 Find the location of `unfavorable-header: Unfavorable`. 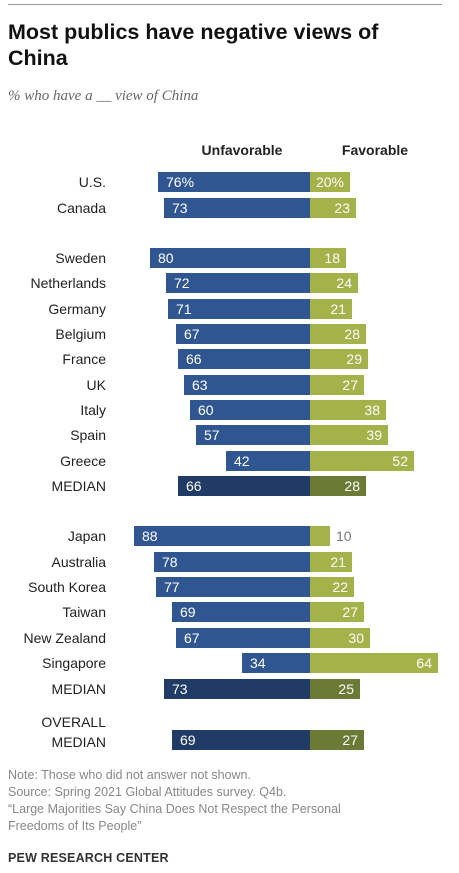

unfavorable-header: Unfavorable is located at coordinates (242, 150).